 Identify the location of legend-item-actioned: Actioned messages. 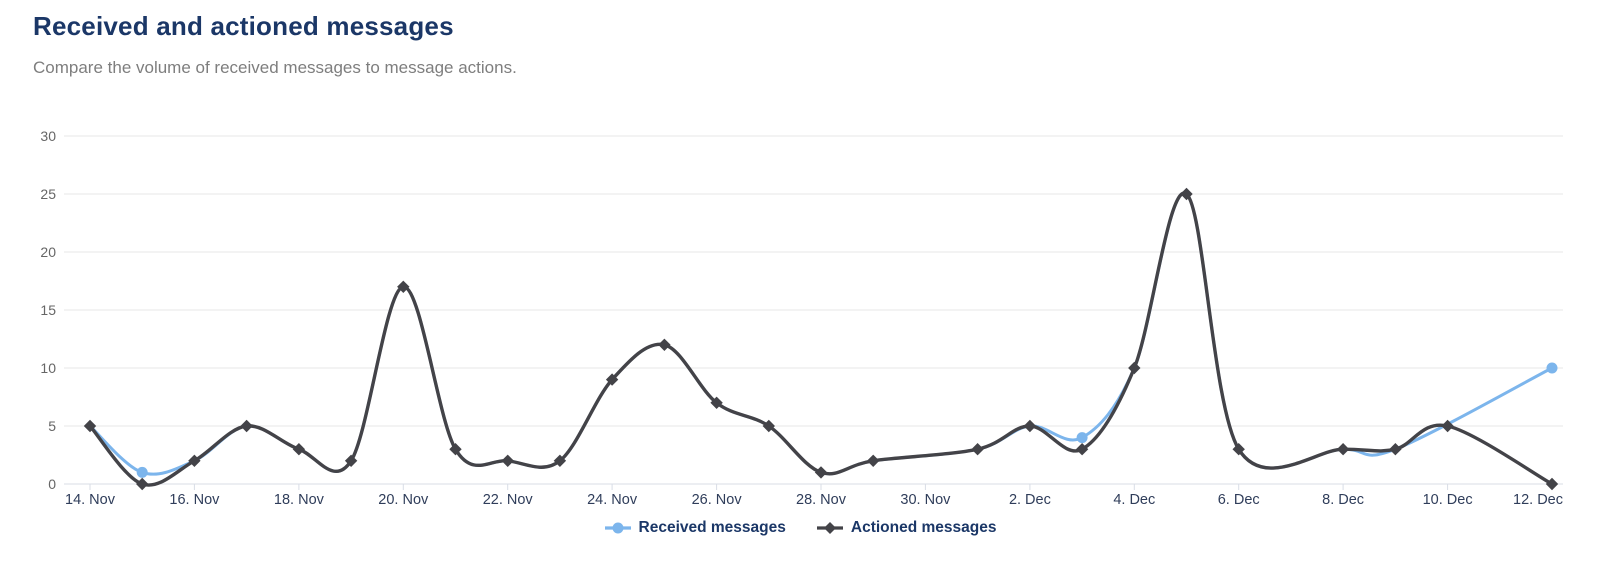
(906, 528).